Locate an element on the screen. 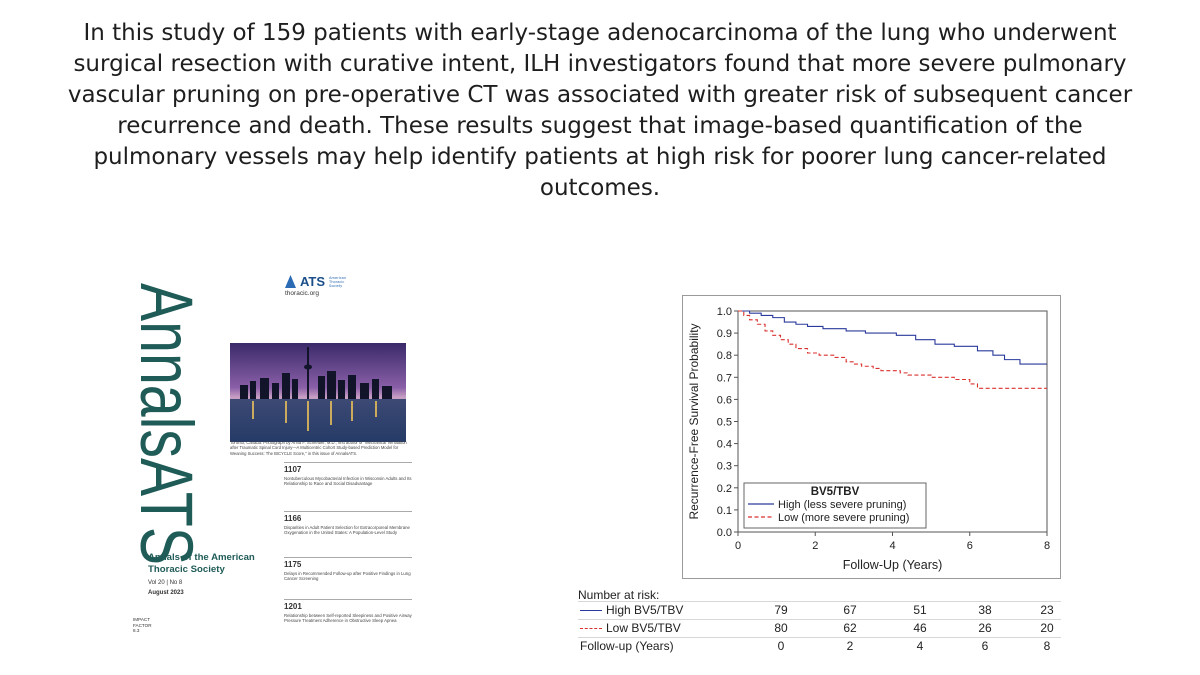  risk-table-title: Number at risk: is located at coordinates (619, 595).